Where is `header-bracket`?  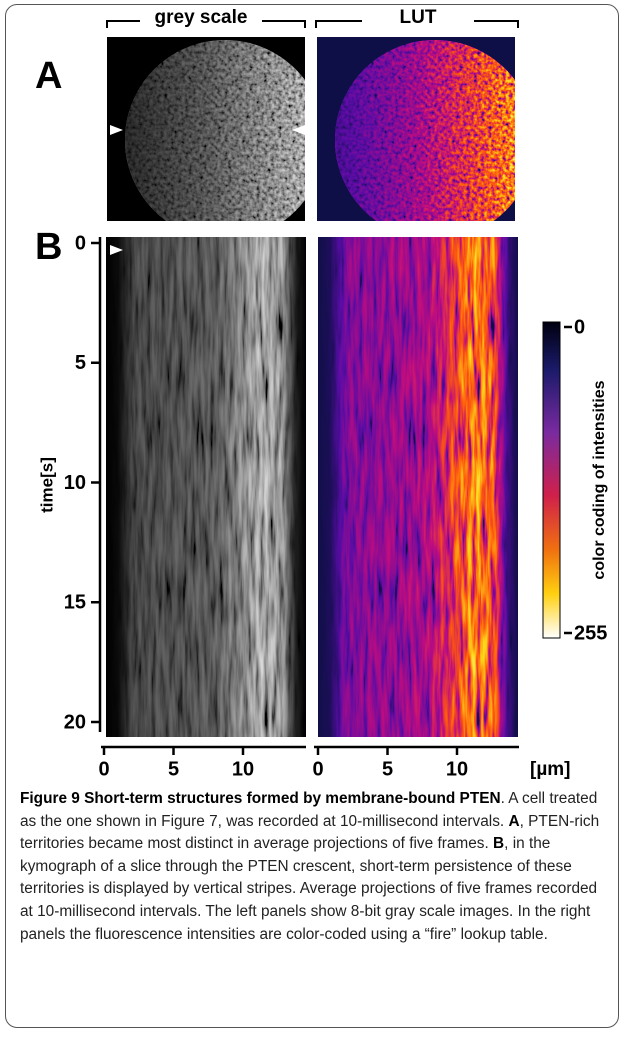
header-bracket is located at coordinates (312, 24).